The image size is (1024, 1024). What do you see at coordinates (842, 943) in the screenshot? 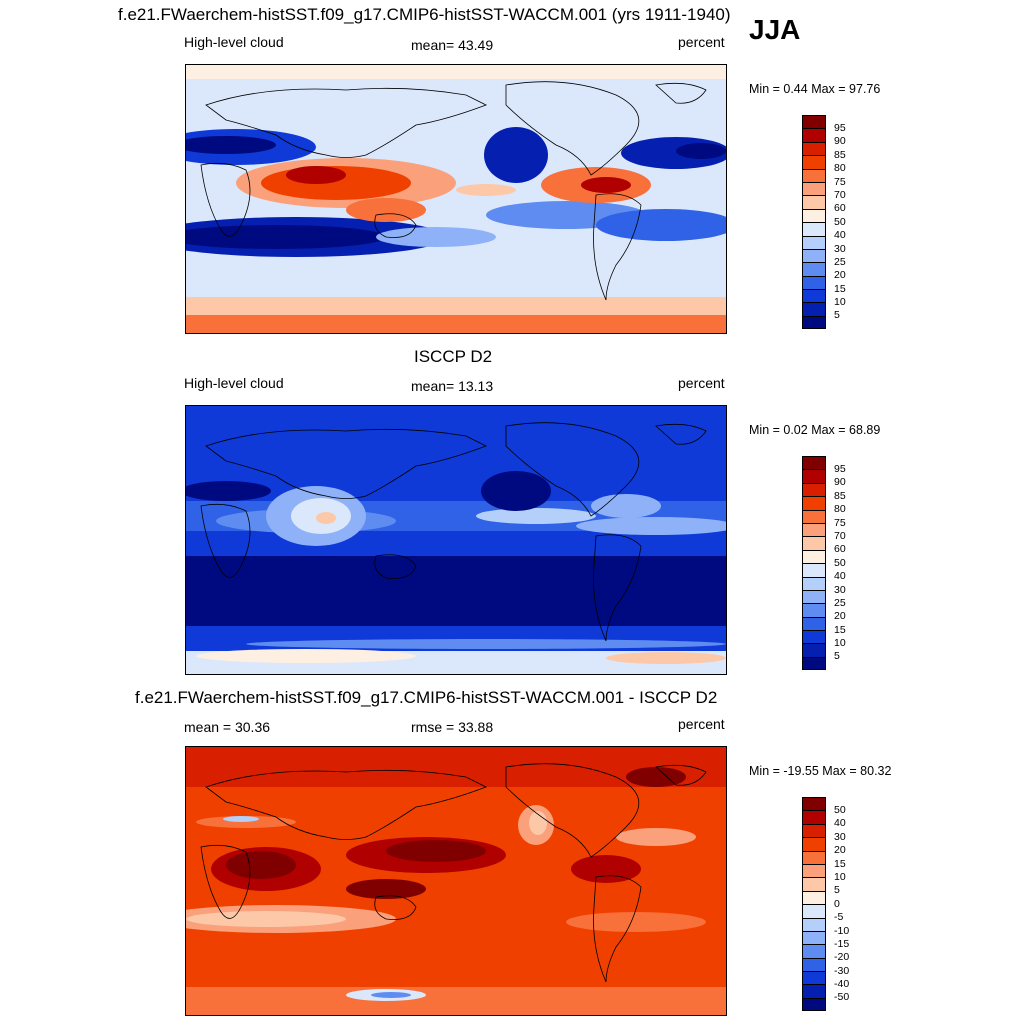
I see `colorbar-tick-label: -15` at bounding box center [842, 943].